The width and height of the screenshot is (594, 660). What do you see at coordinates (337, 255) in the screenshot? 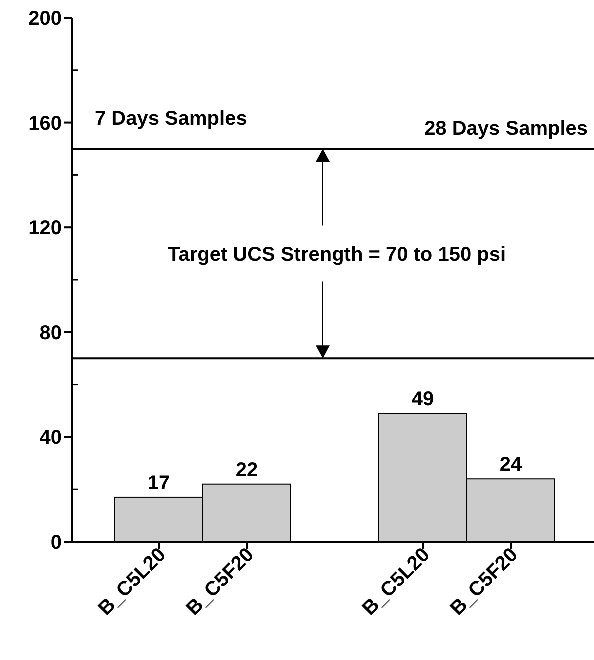
I see `annotation: Target UCS Strength = 70 to 150 psi` at bounding box center [337, 255].